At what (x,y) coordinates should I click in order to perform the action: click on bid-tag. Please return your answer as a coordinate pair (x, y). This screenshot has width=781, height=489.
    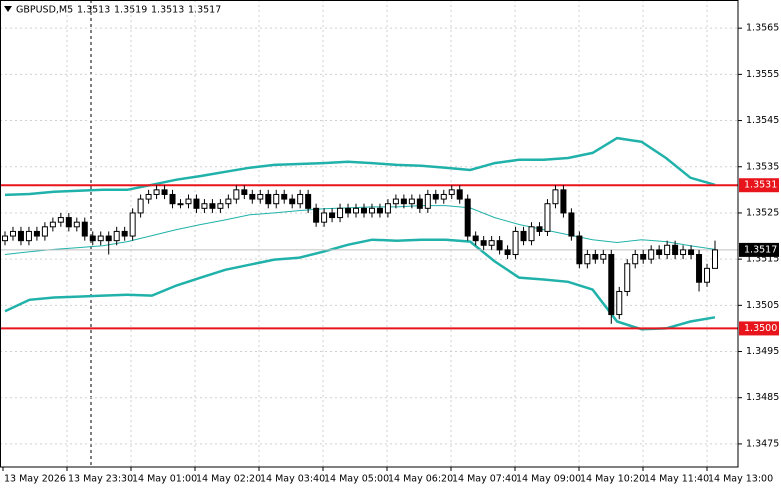
    Looking at the image, I should click on (759, 249).